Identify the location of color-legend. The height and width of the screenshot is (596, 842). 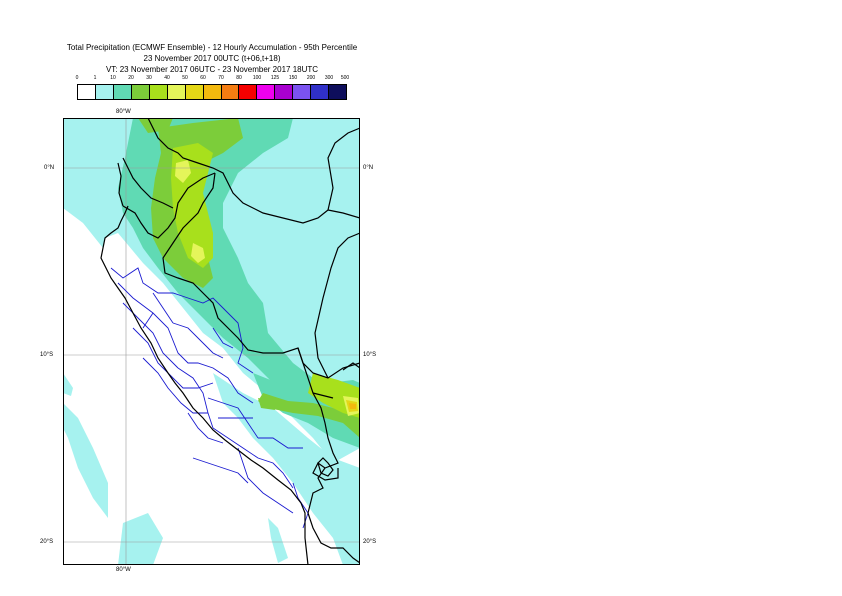
(212, 92).